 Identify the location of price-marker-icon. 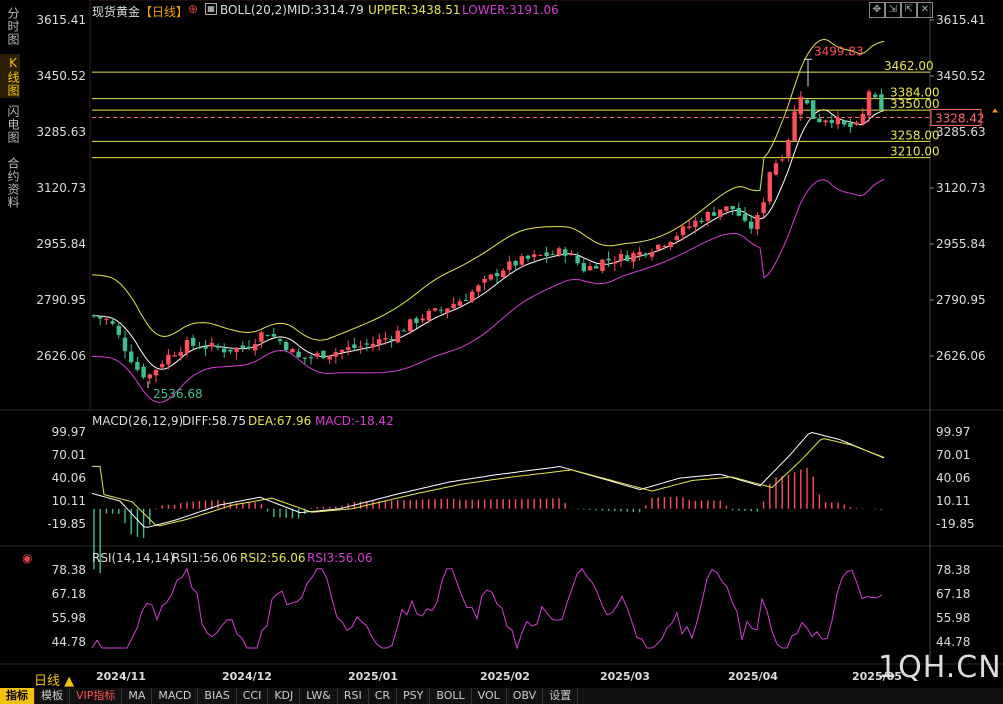
(995, 110).